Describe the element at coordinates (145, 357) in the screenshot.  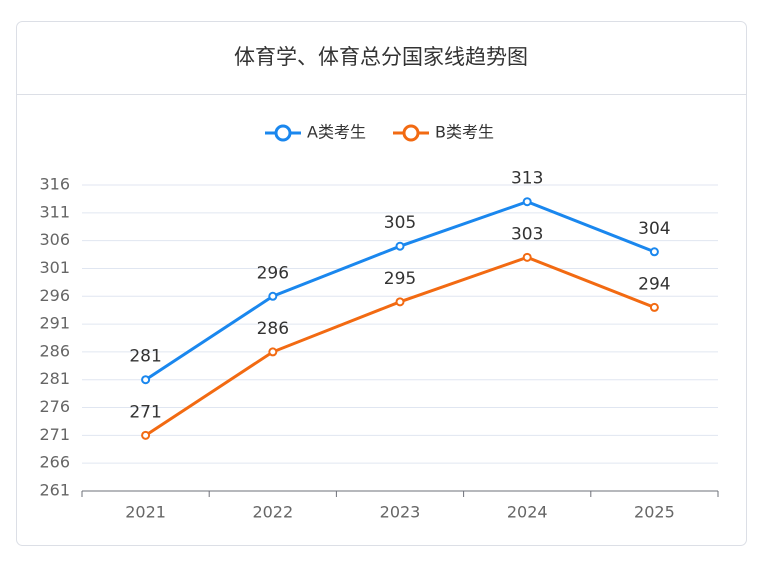
I see `data-label: 281` at that location.